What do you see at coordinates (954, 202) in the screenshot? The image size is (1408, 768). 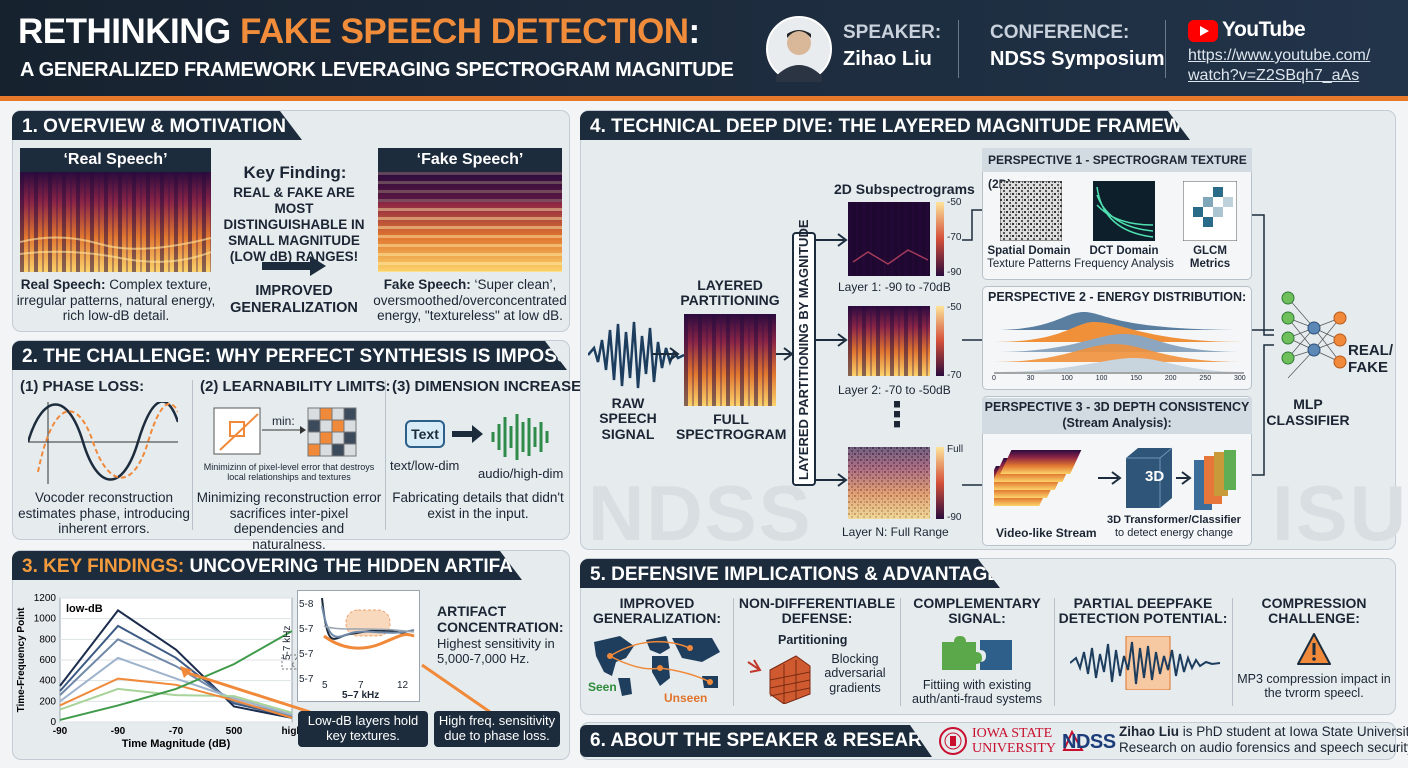 I see `colorbar-label: -50` at bounding box center [954, 202].